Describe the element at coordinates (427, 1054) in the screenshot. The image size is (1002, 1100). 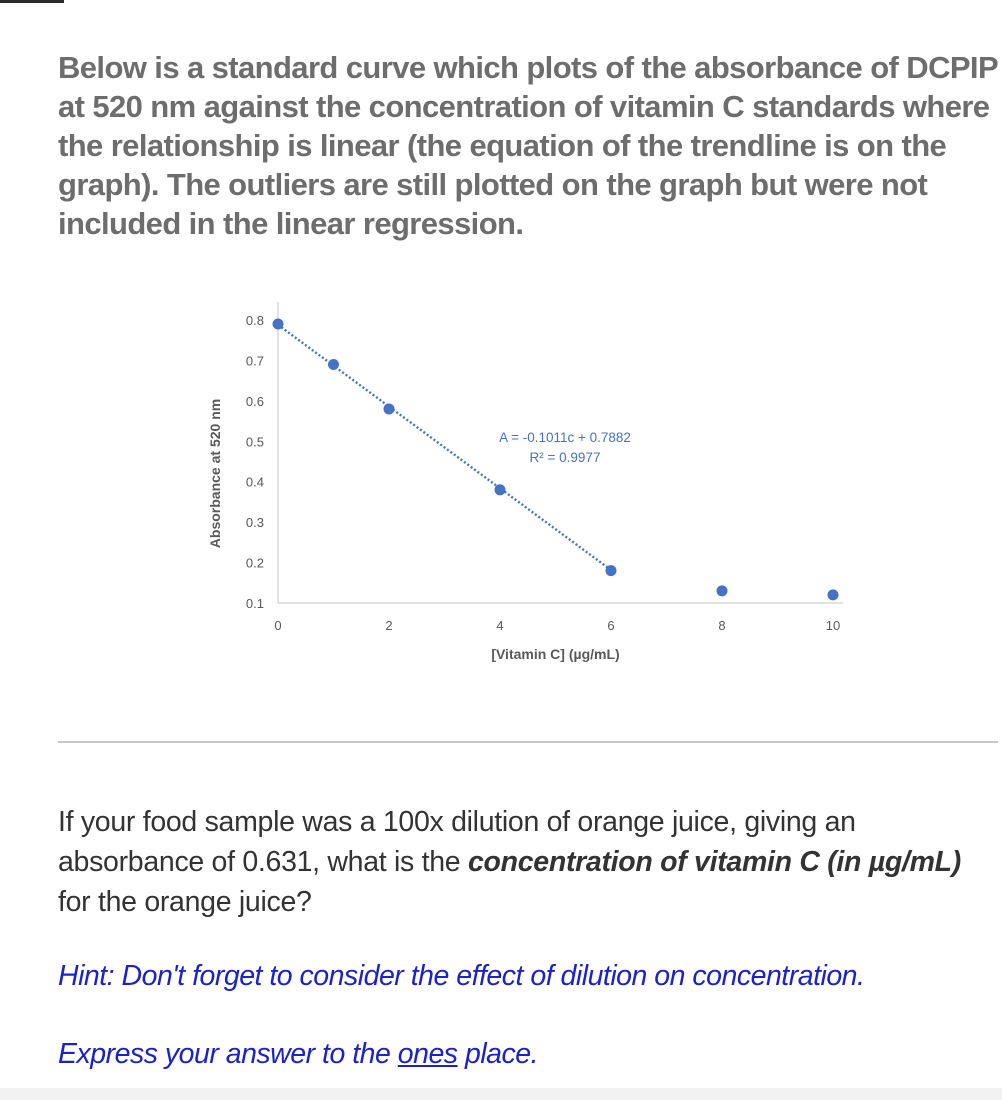
I see `express-underlined: ones` at that location.